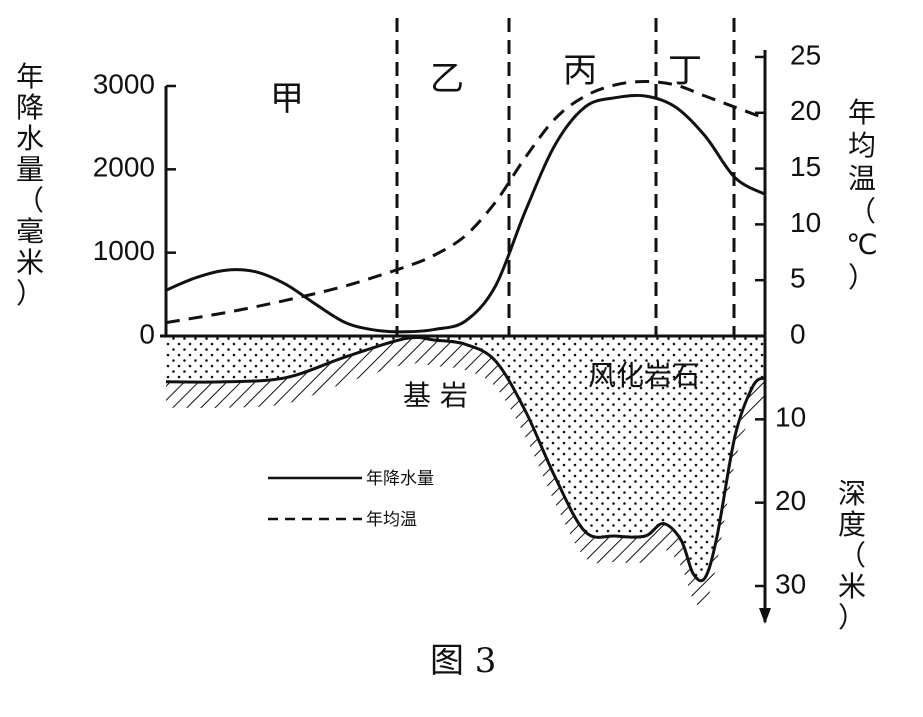 Image resolution: width=923 pixels, height=717 pixels. What do you see at coordinates (685, 71) in the screenshot?
I see `zone-label-ding: 丁` at bounding box center [685, 71].